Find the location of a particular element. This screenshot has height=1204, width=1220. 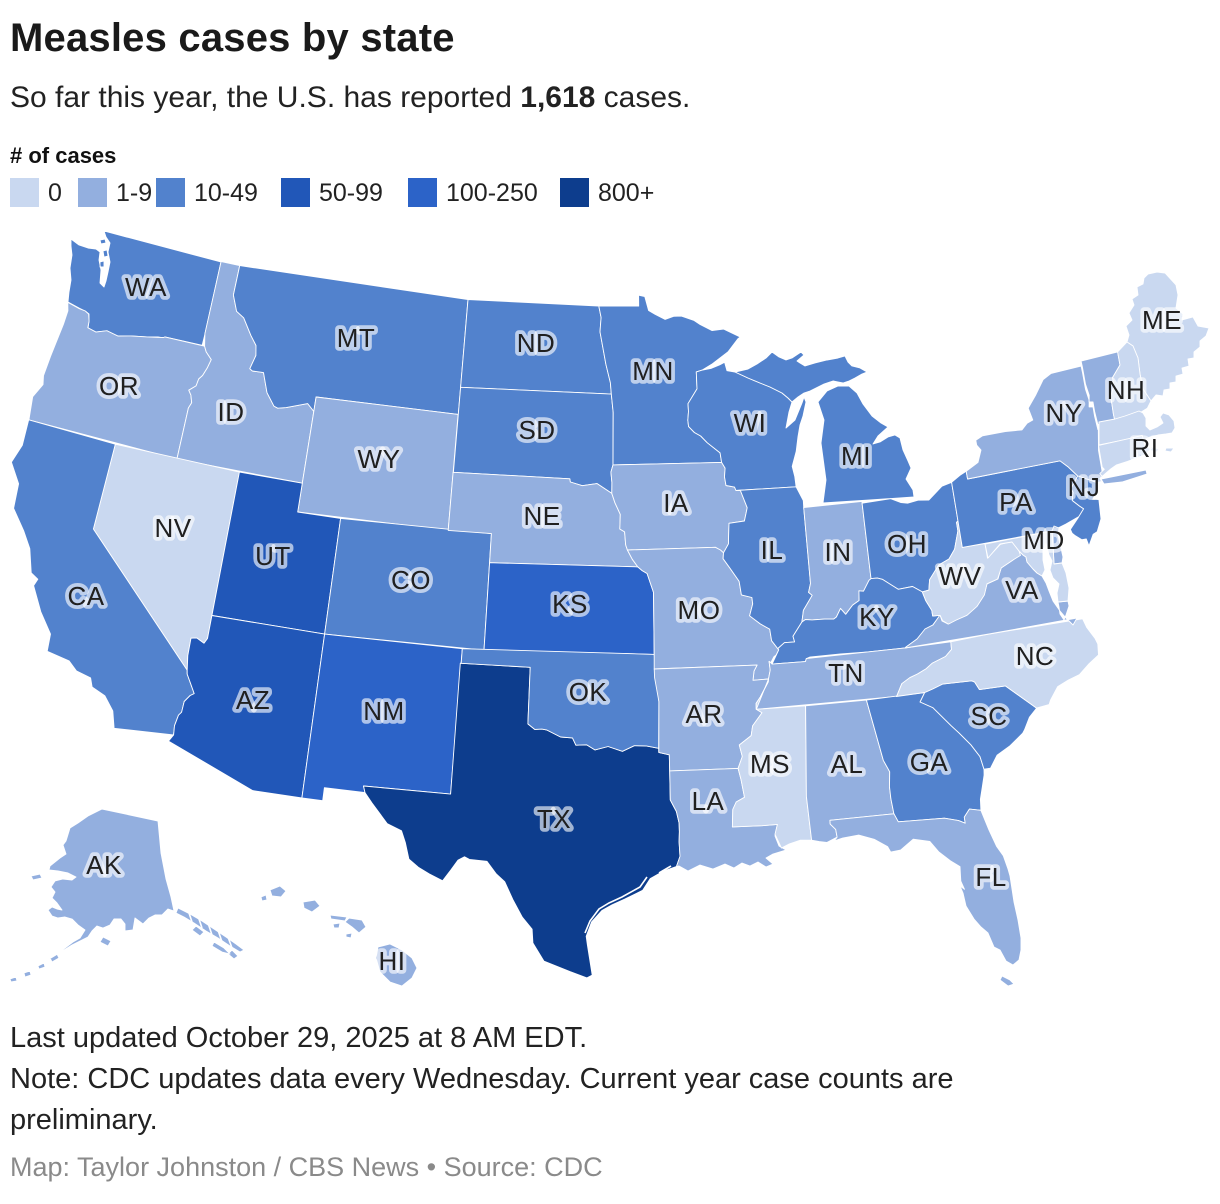

svg-text: AZ is located at coordinates (253, 700).